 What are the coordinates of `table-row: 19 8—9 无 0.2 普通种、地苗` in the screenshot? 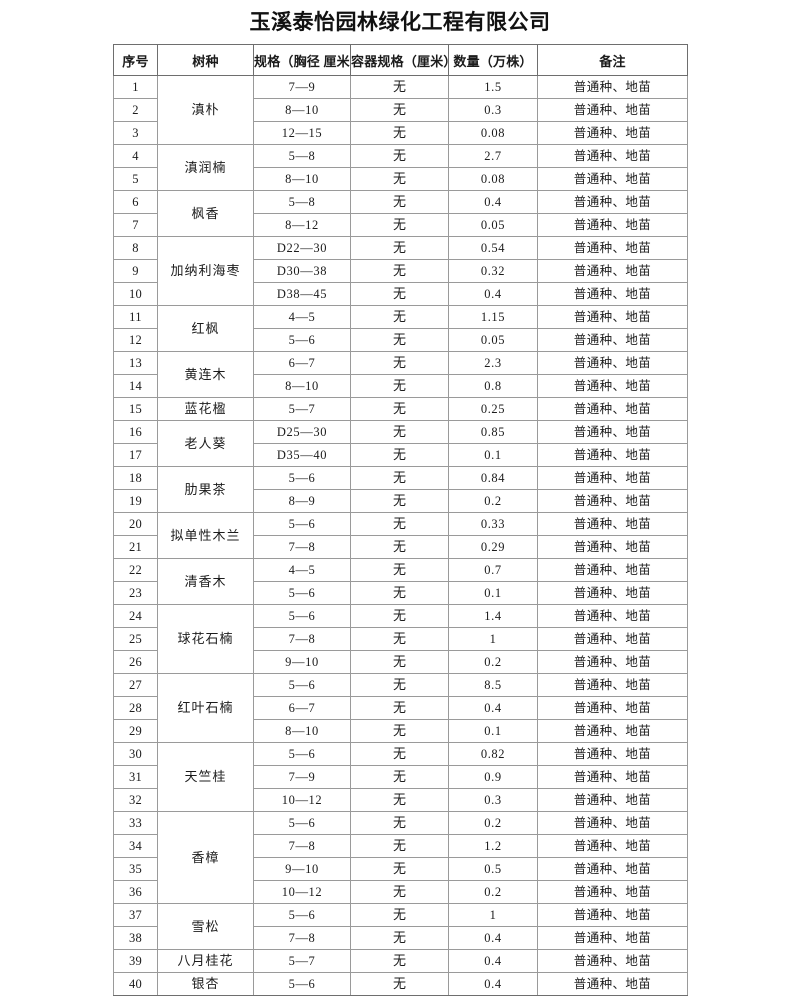 It's located at (400, 501).